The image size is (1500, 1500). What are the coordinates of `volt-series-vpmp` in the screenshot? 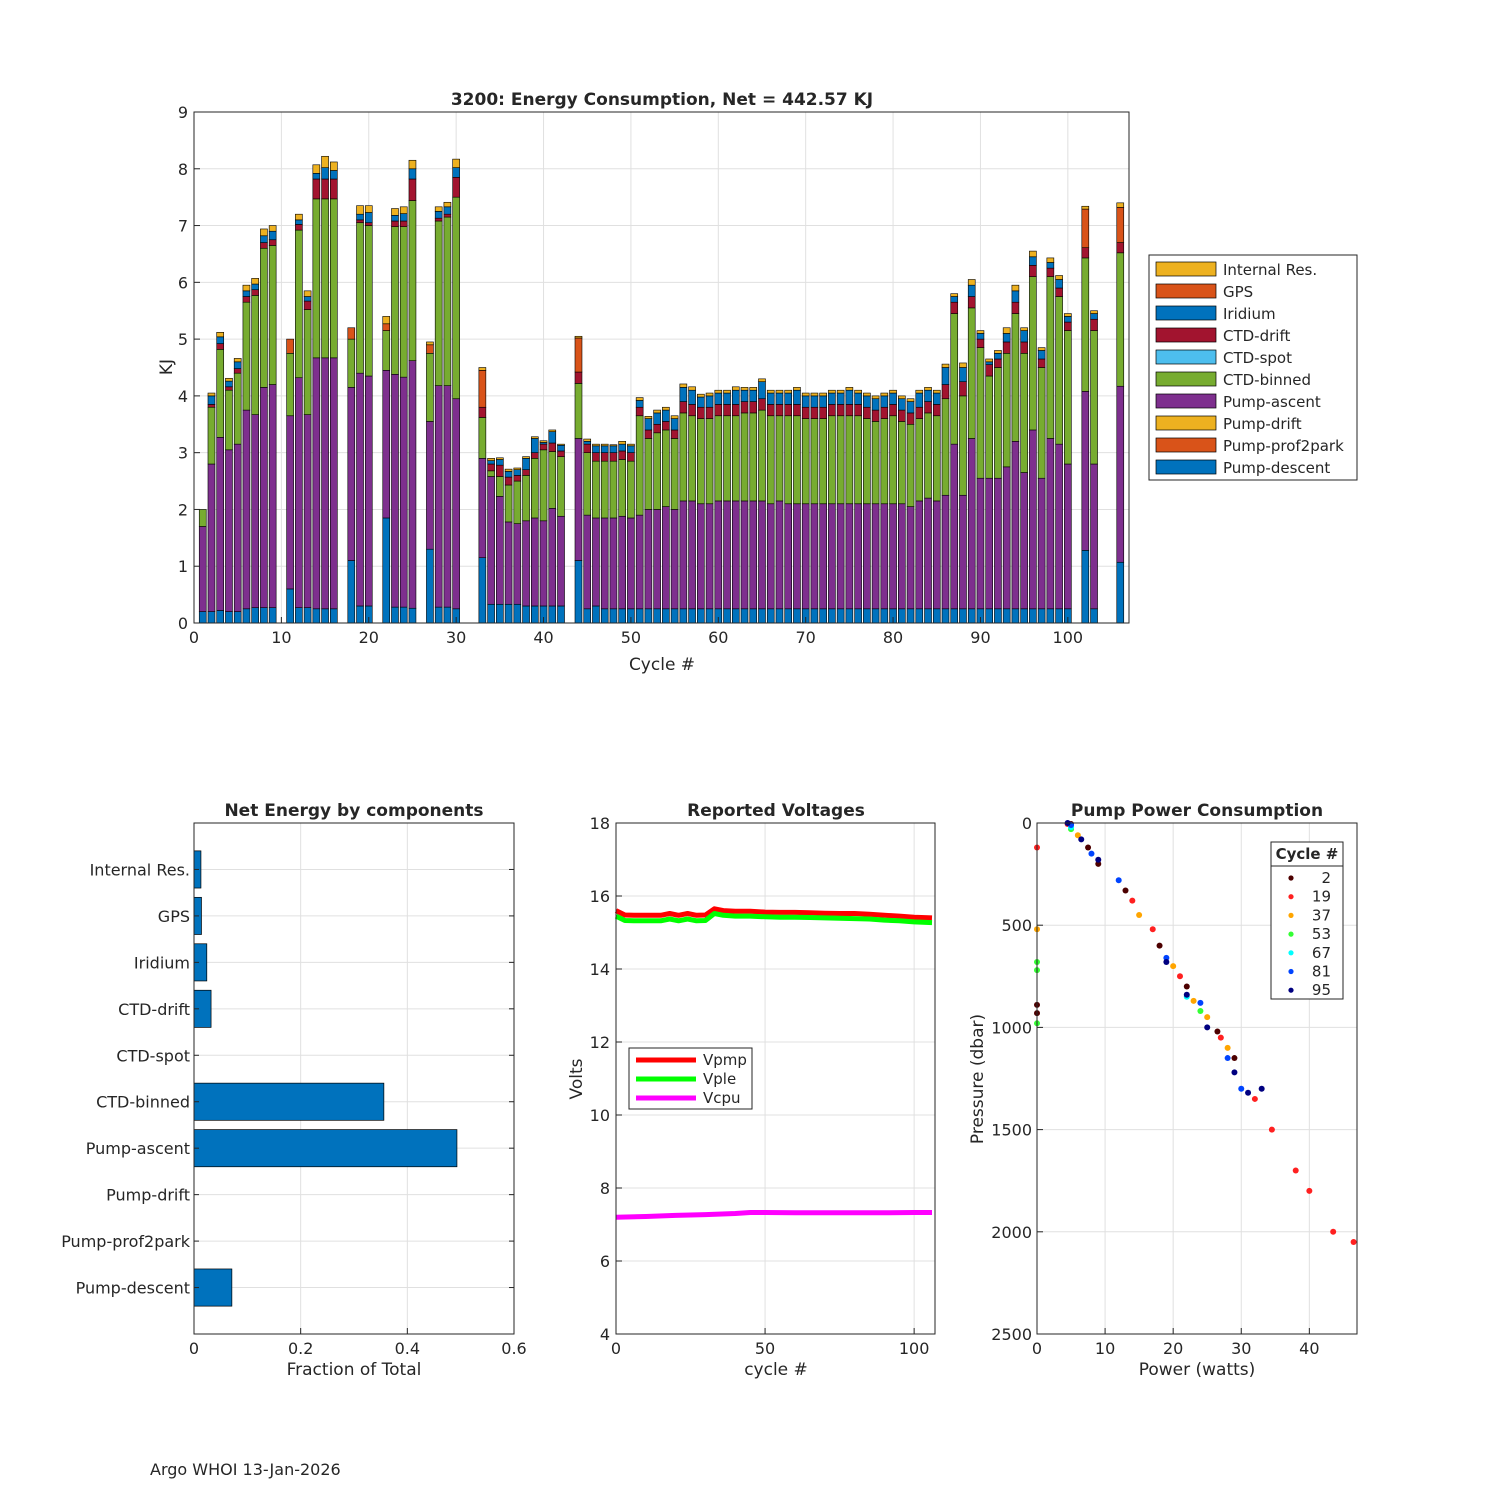 It's located at (773, 913).